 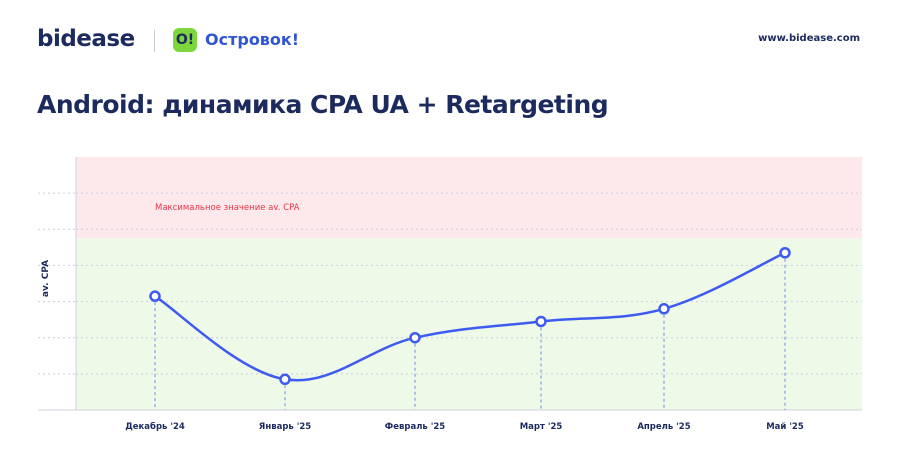 What do you see at coordinates (155, 426) in the screenshot?
I see `x-tick-label: Декабрь '24` at bounding box center [155, 426].